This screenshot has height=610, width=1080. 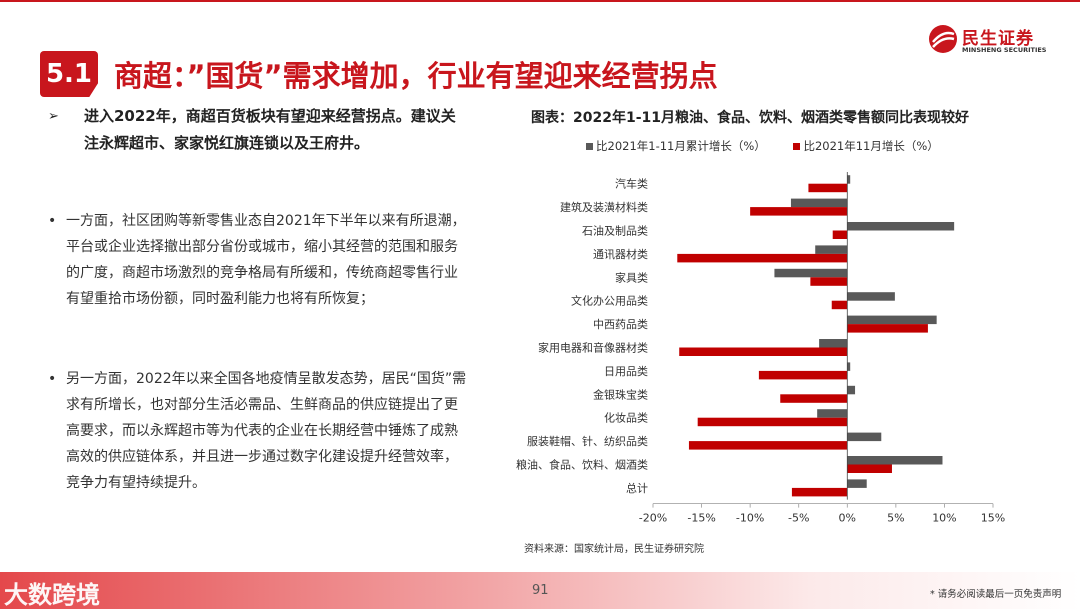 What do you see at coordinates (681, 146) in the screenshot?
I see `legend-label: 比2021年1-11月累计增长（%）` at bounding box center [681, 146].